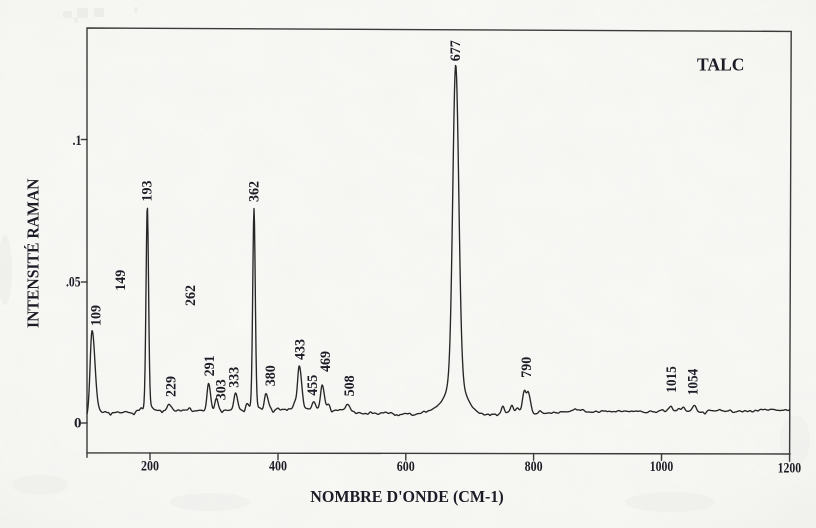  I want to click on svg-text: 362, so click(255, 191).